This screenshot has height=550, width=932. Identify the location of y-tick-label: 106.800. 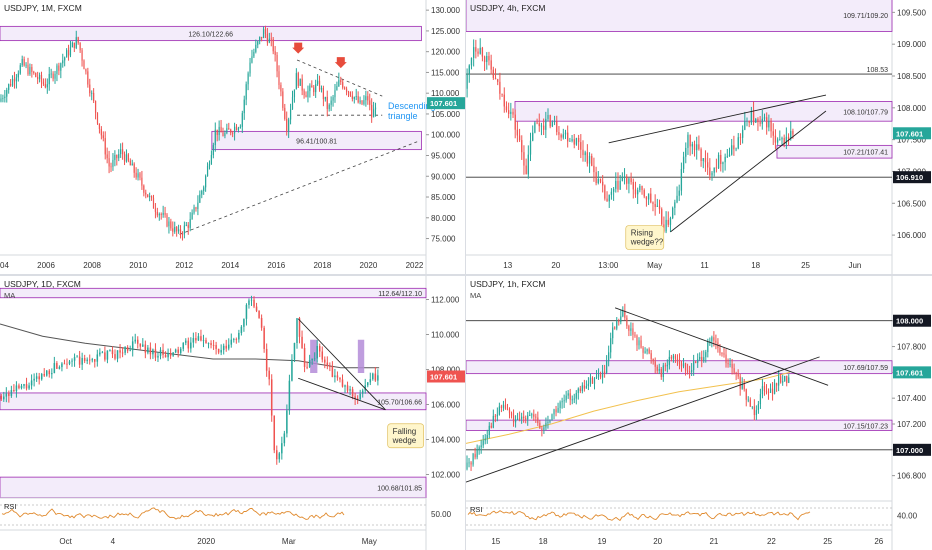
(911, 476).